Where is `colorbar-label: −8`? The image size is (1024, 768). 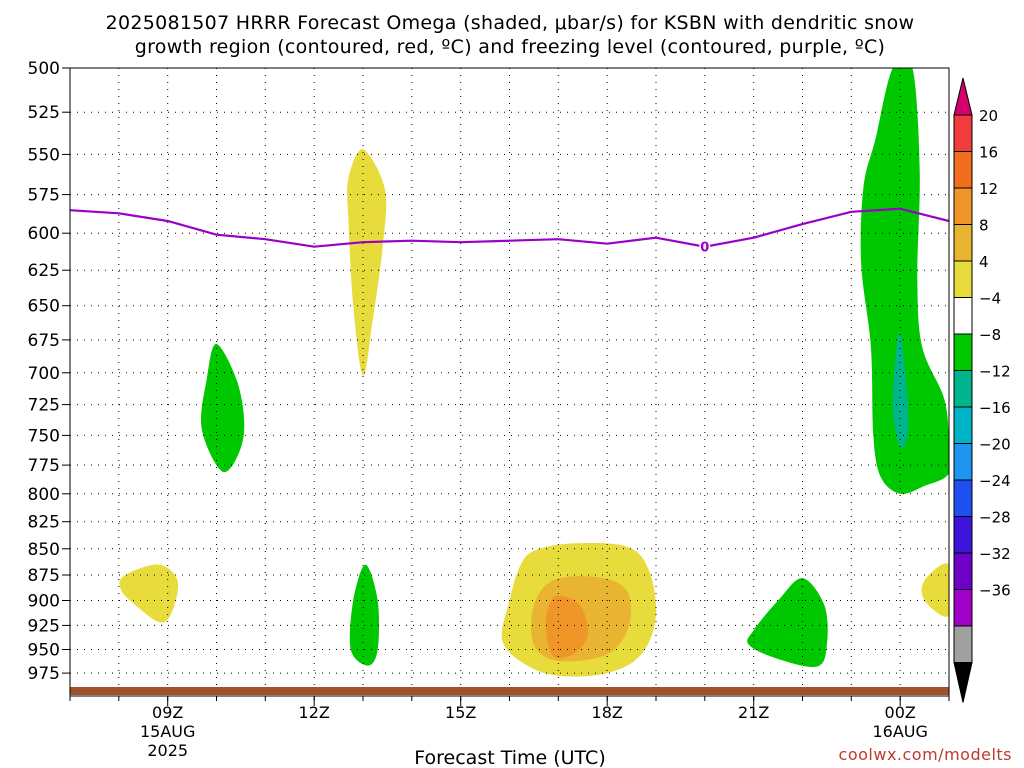 colorbar-label: −8 is located at coordinates (990, 335).